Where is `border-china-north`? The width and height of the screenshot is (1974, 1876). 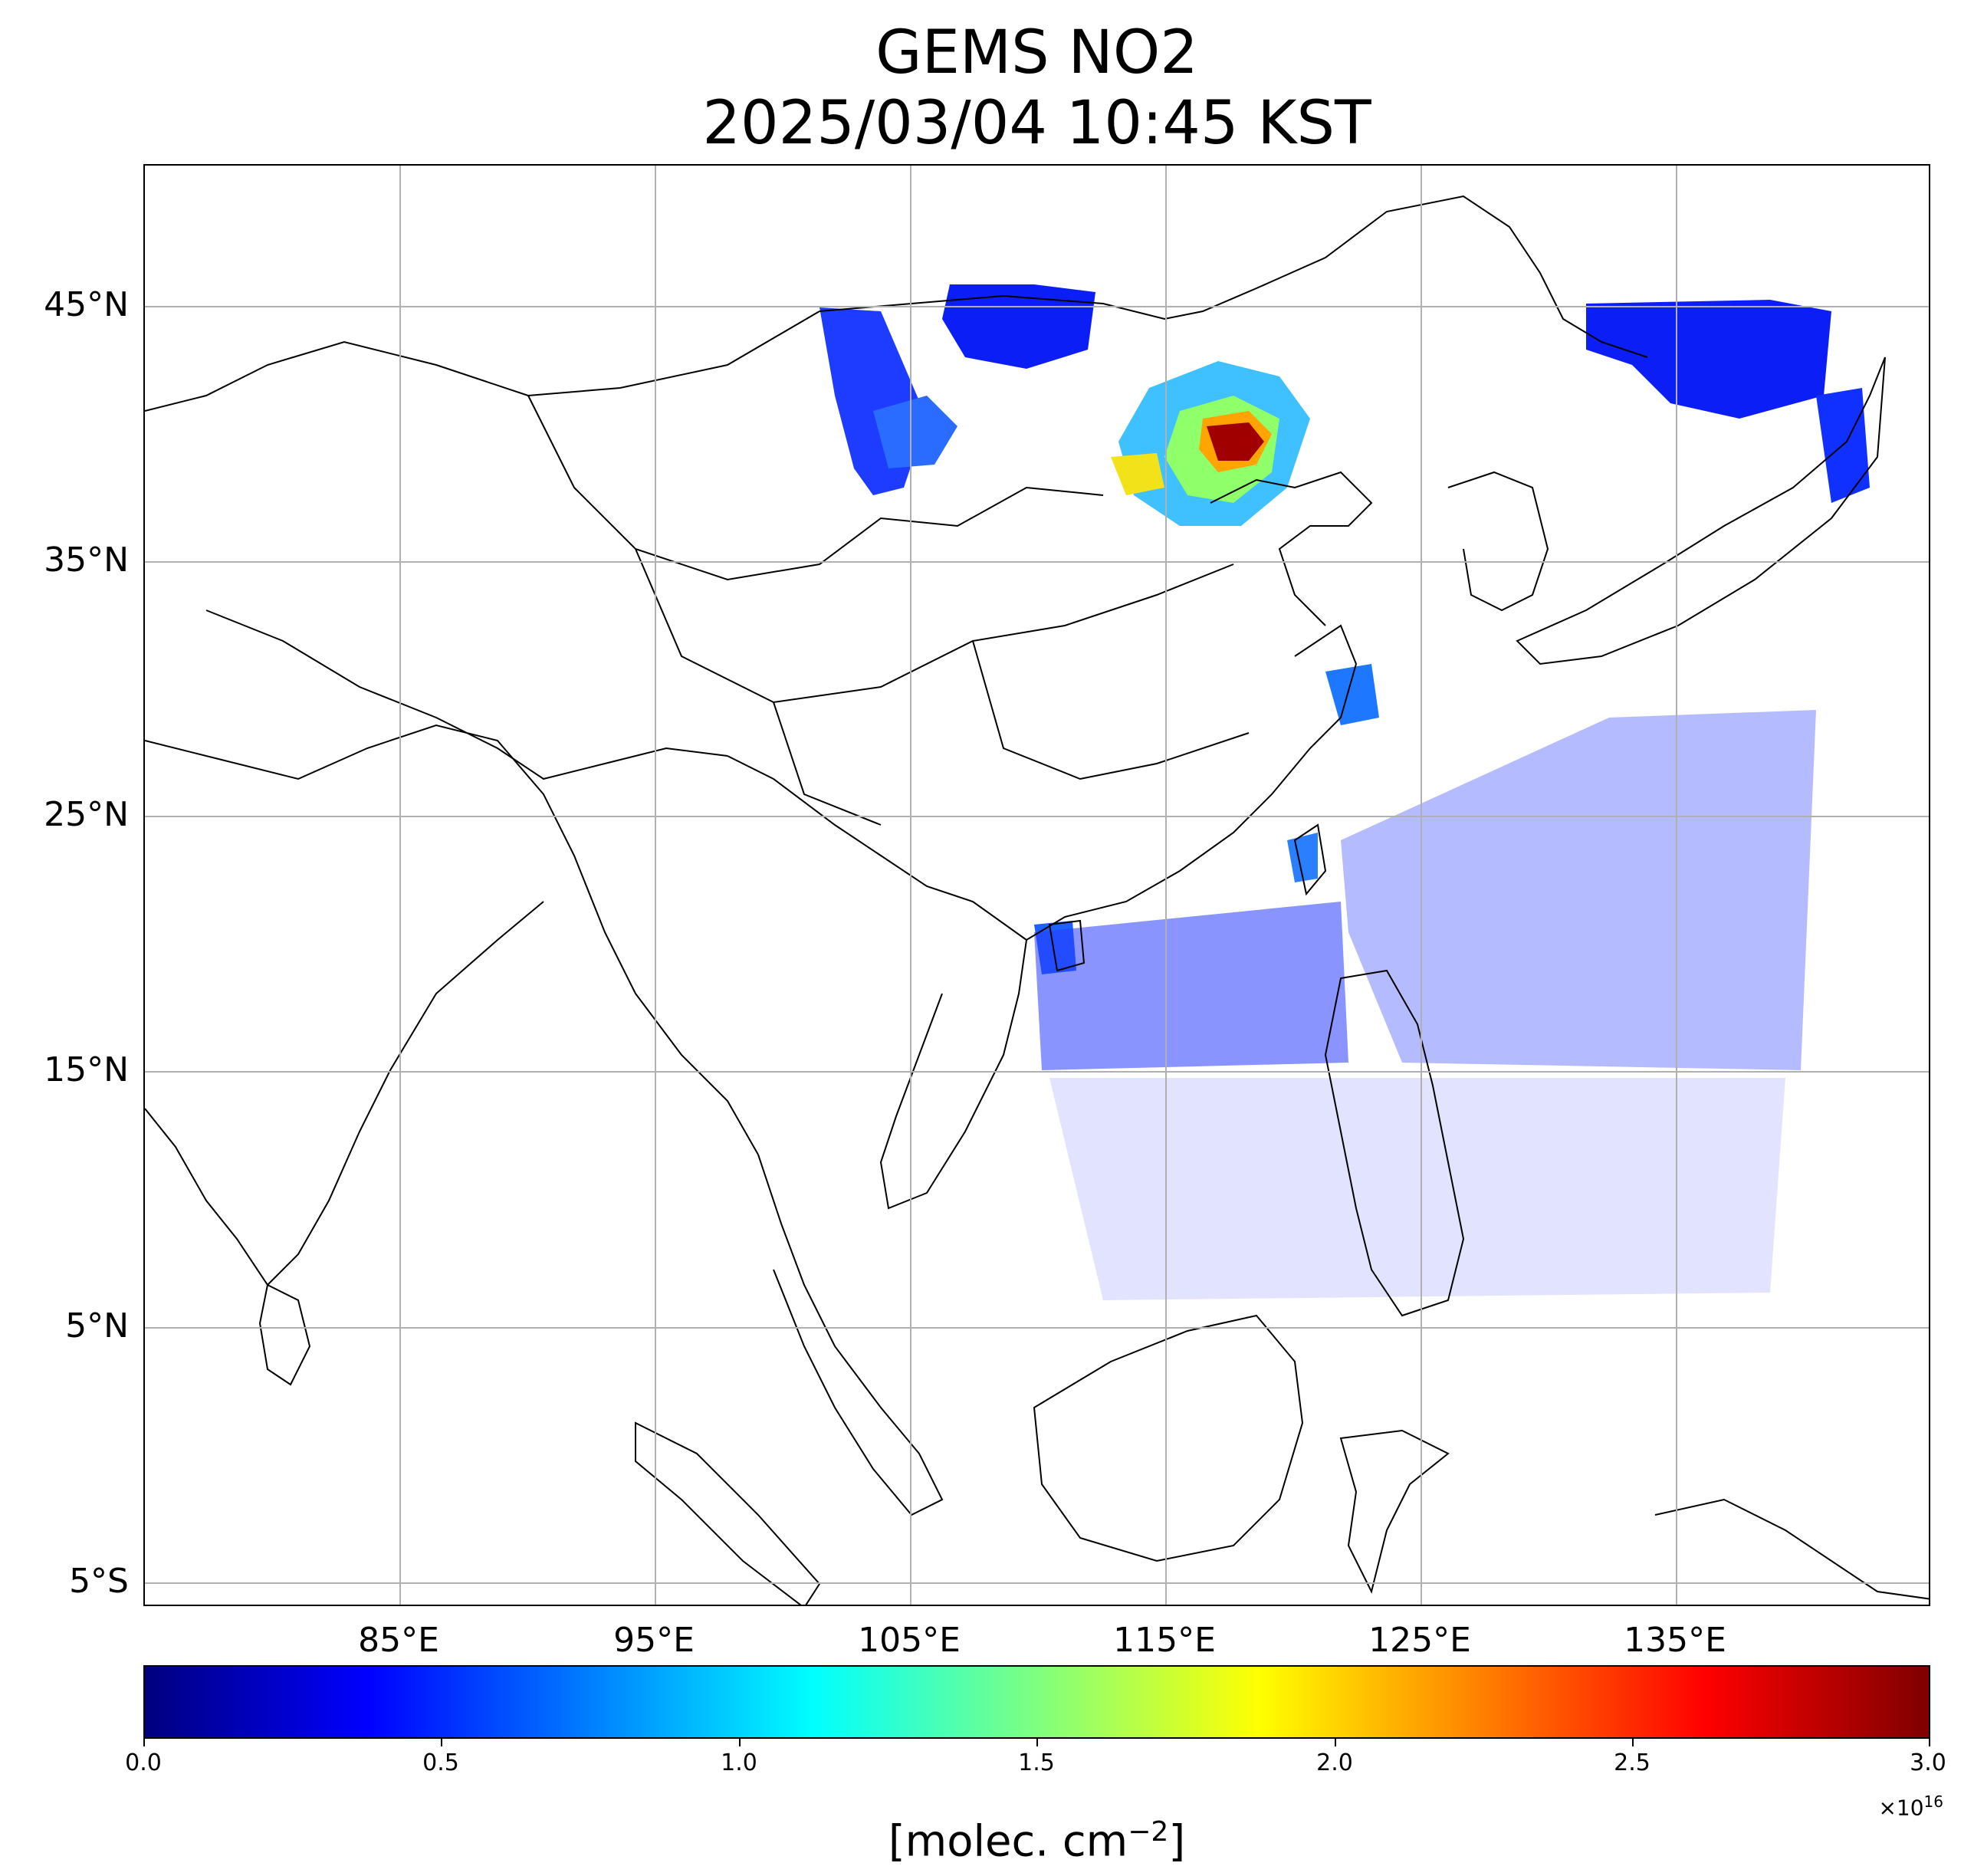
border-china-north is located at coordinates (1233, 276).